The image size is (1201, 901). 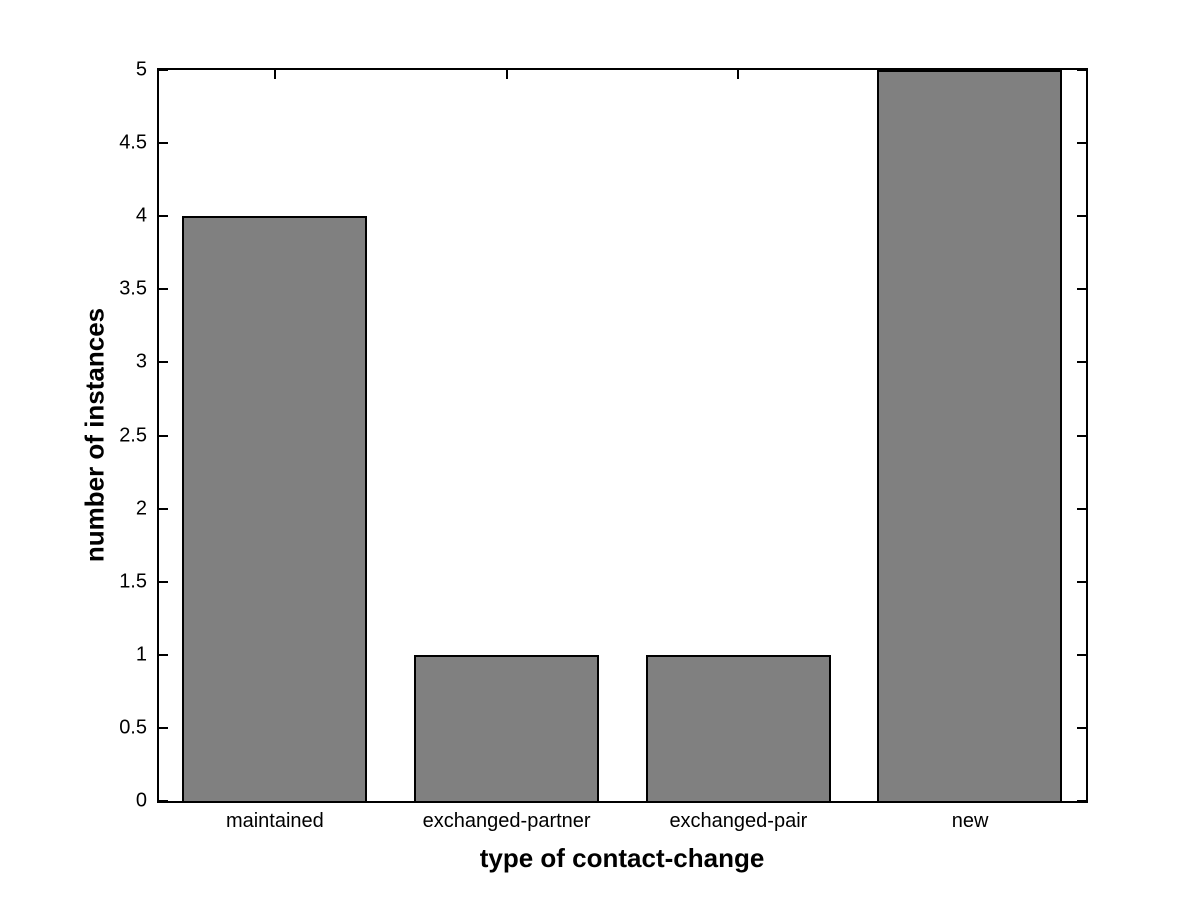 What do you see at coordinates (133, 288) in the screenshot?
I see `y-tick-label: 3.5` at bounding box center [133, 288].